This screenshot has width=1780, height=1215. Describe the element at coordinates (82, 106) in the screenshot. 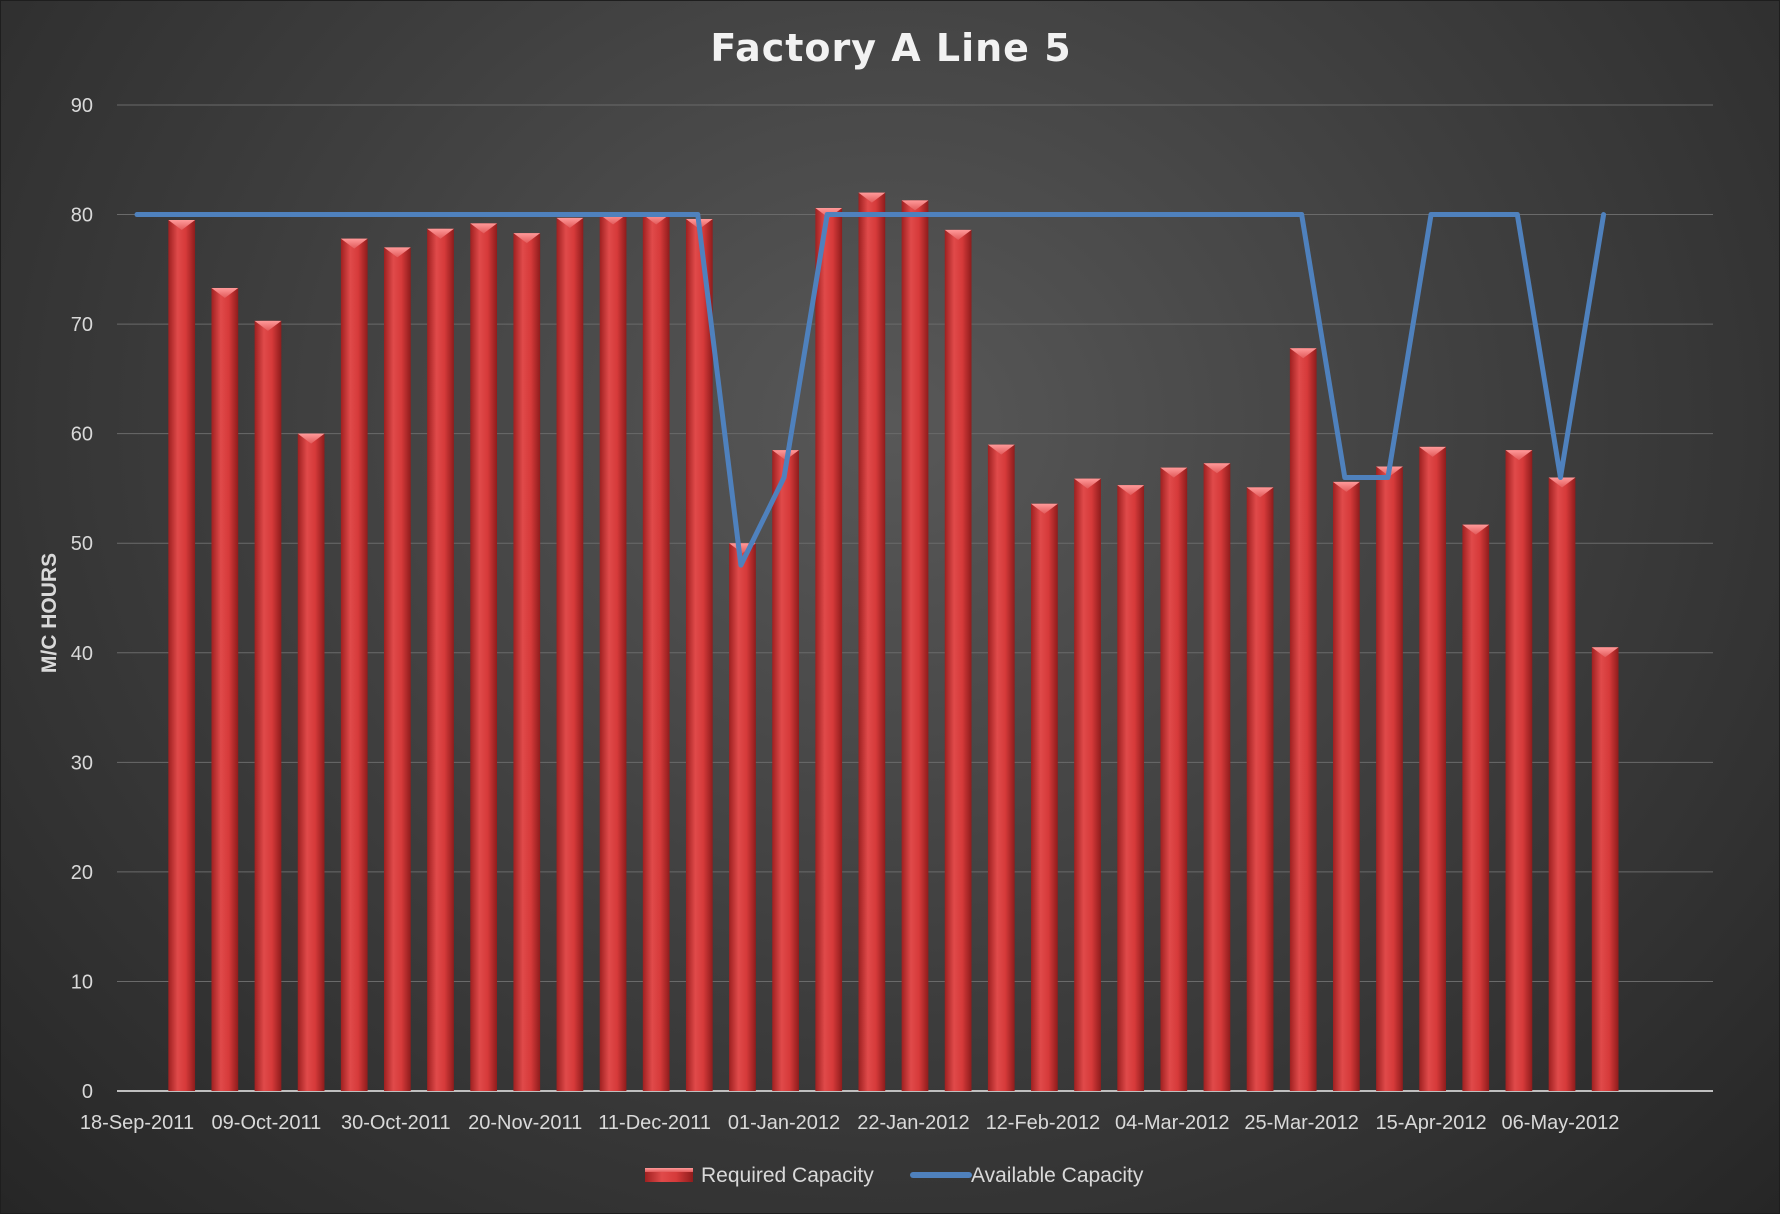

I see `y-tick-label: 90` at that location.